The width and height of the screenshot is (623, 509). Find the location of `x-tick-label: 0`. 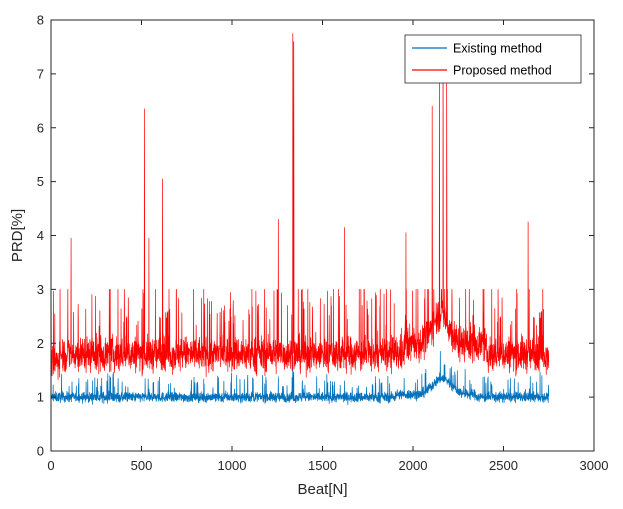

x-tick-label: 0 is located at coordinates (50, 465).